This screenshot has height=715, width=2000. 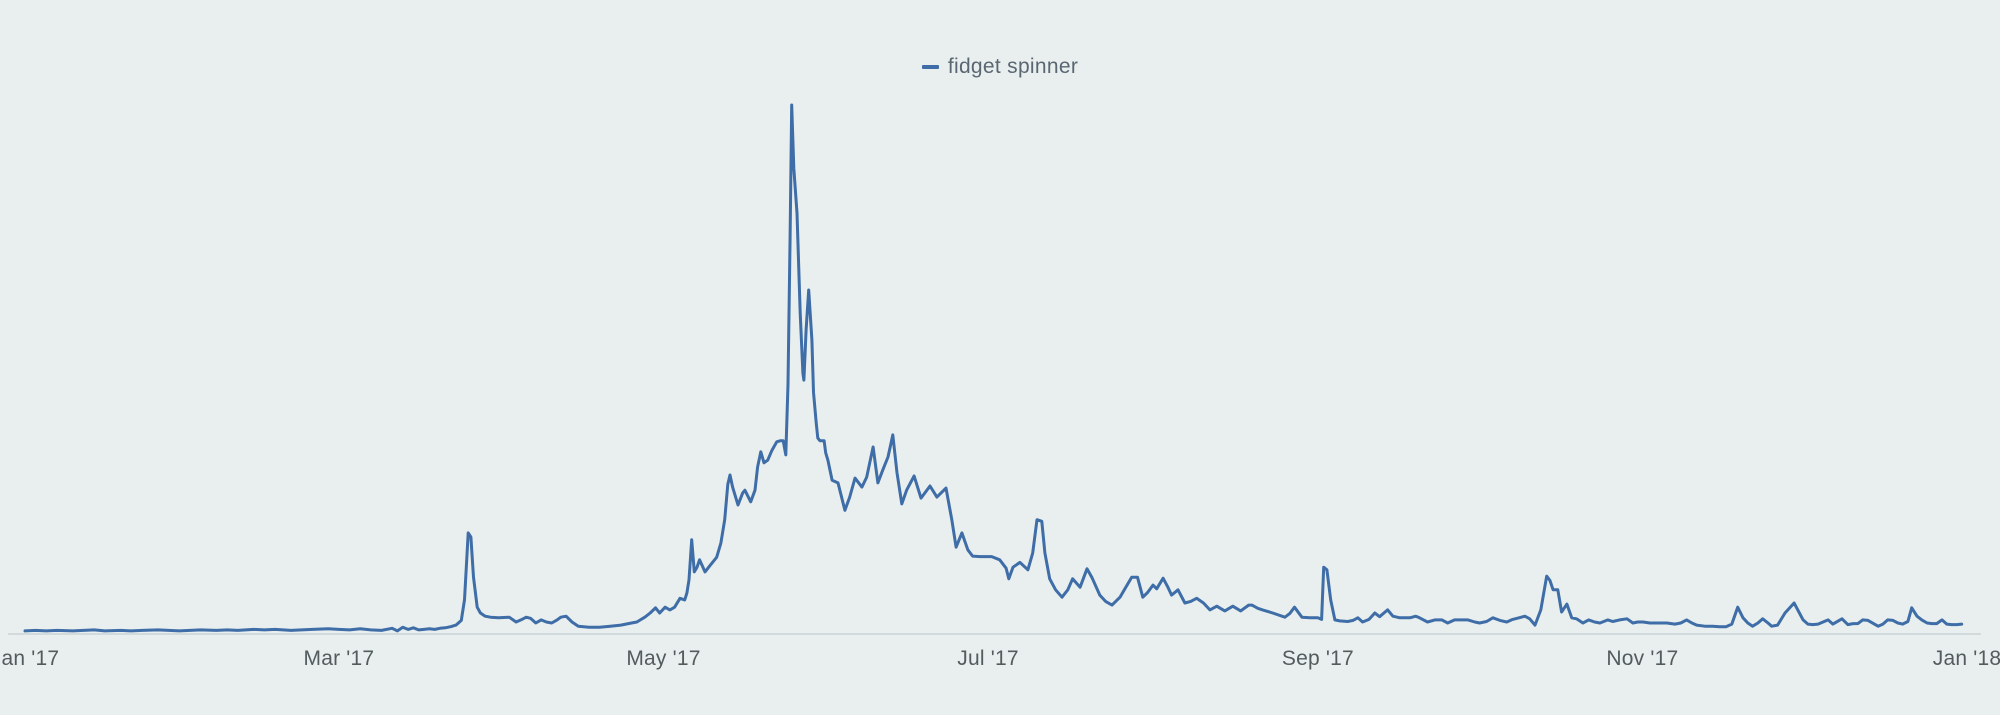 What do you see at coordinates (988, 658) in the screenshot?
I see `x-axis-tick-label: Jul '17` at bounding box center [988, 658].